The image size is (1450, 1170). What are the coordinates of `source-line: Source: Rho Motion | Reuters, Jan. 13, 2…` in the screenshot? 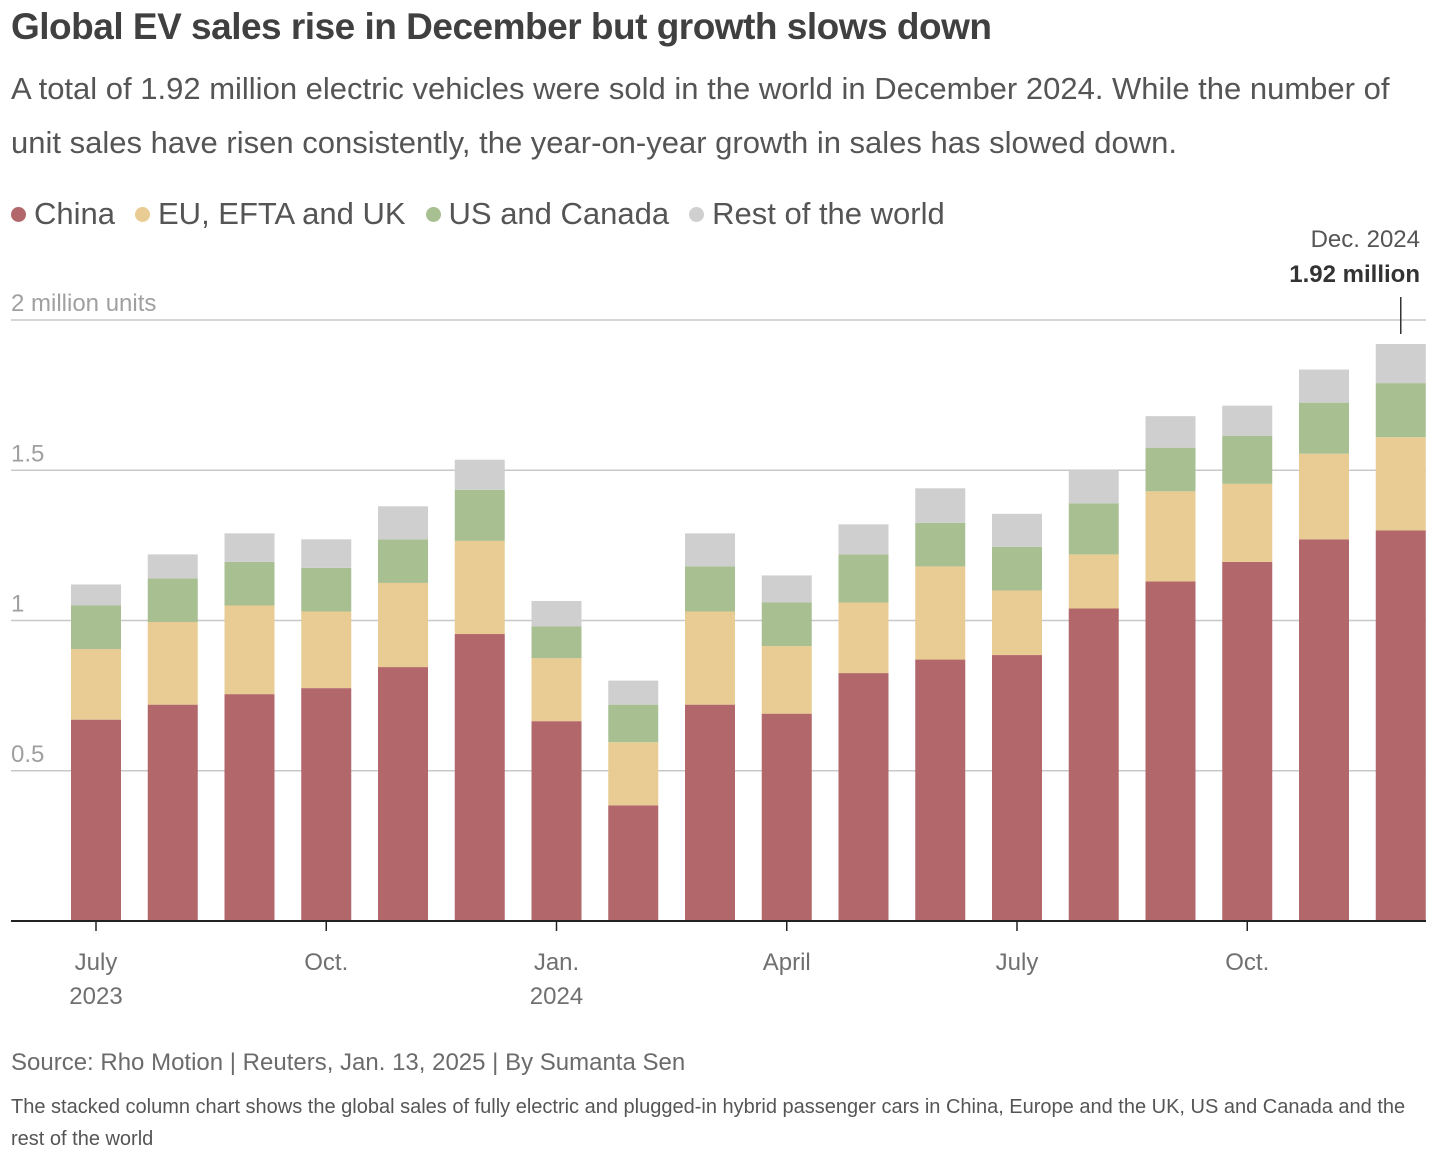 It's located at (348, 1062).